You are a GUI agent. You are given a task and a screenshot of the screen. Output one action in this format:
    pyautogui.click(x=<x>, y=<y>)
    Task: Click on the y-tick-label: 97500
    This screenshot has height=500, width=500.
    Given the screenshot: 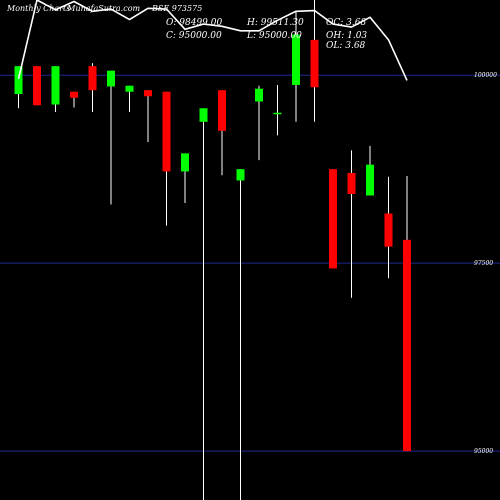 What is the action you would take?
    pyautogui.click(x=483, y=263)
    